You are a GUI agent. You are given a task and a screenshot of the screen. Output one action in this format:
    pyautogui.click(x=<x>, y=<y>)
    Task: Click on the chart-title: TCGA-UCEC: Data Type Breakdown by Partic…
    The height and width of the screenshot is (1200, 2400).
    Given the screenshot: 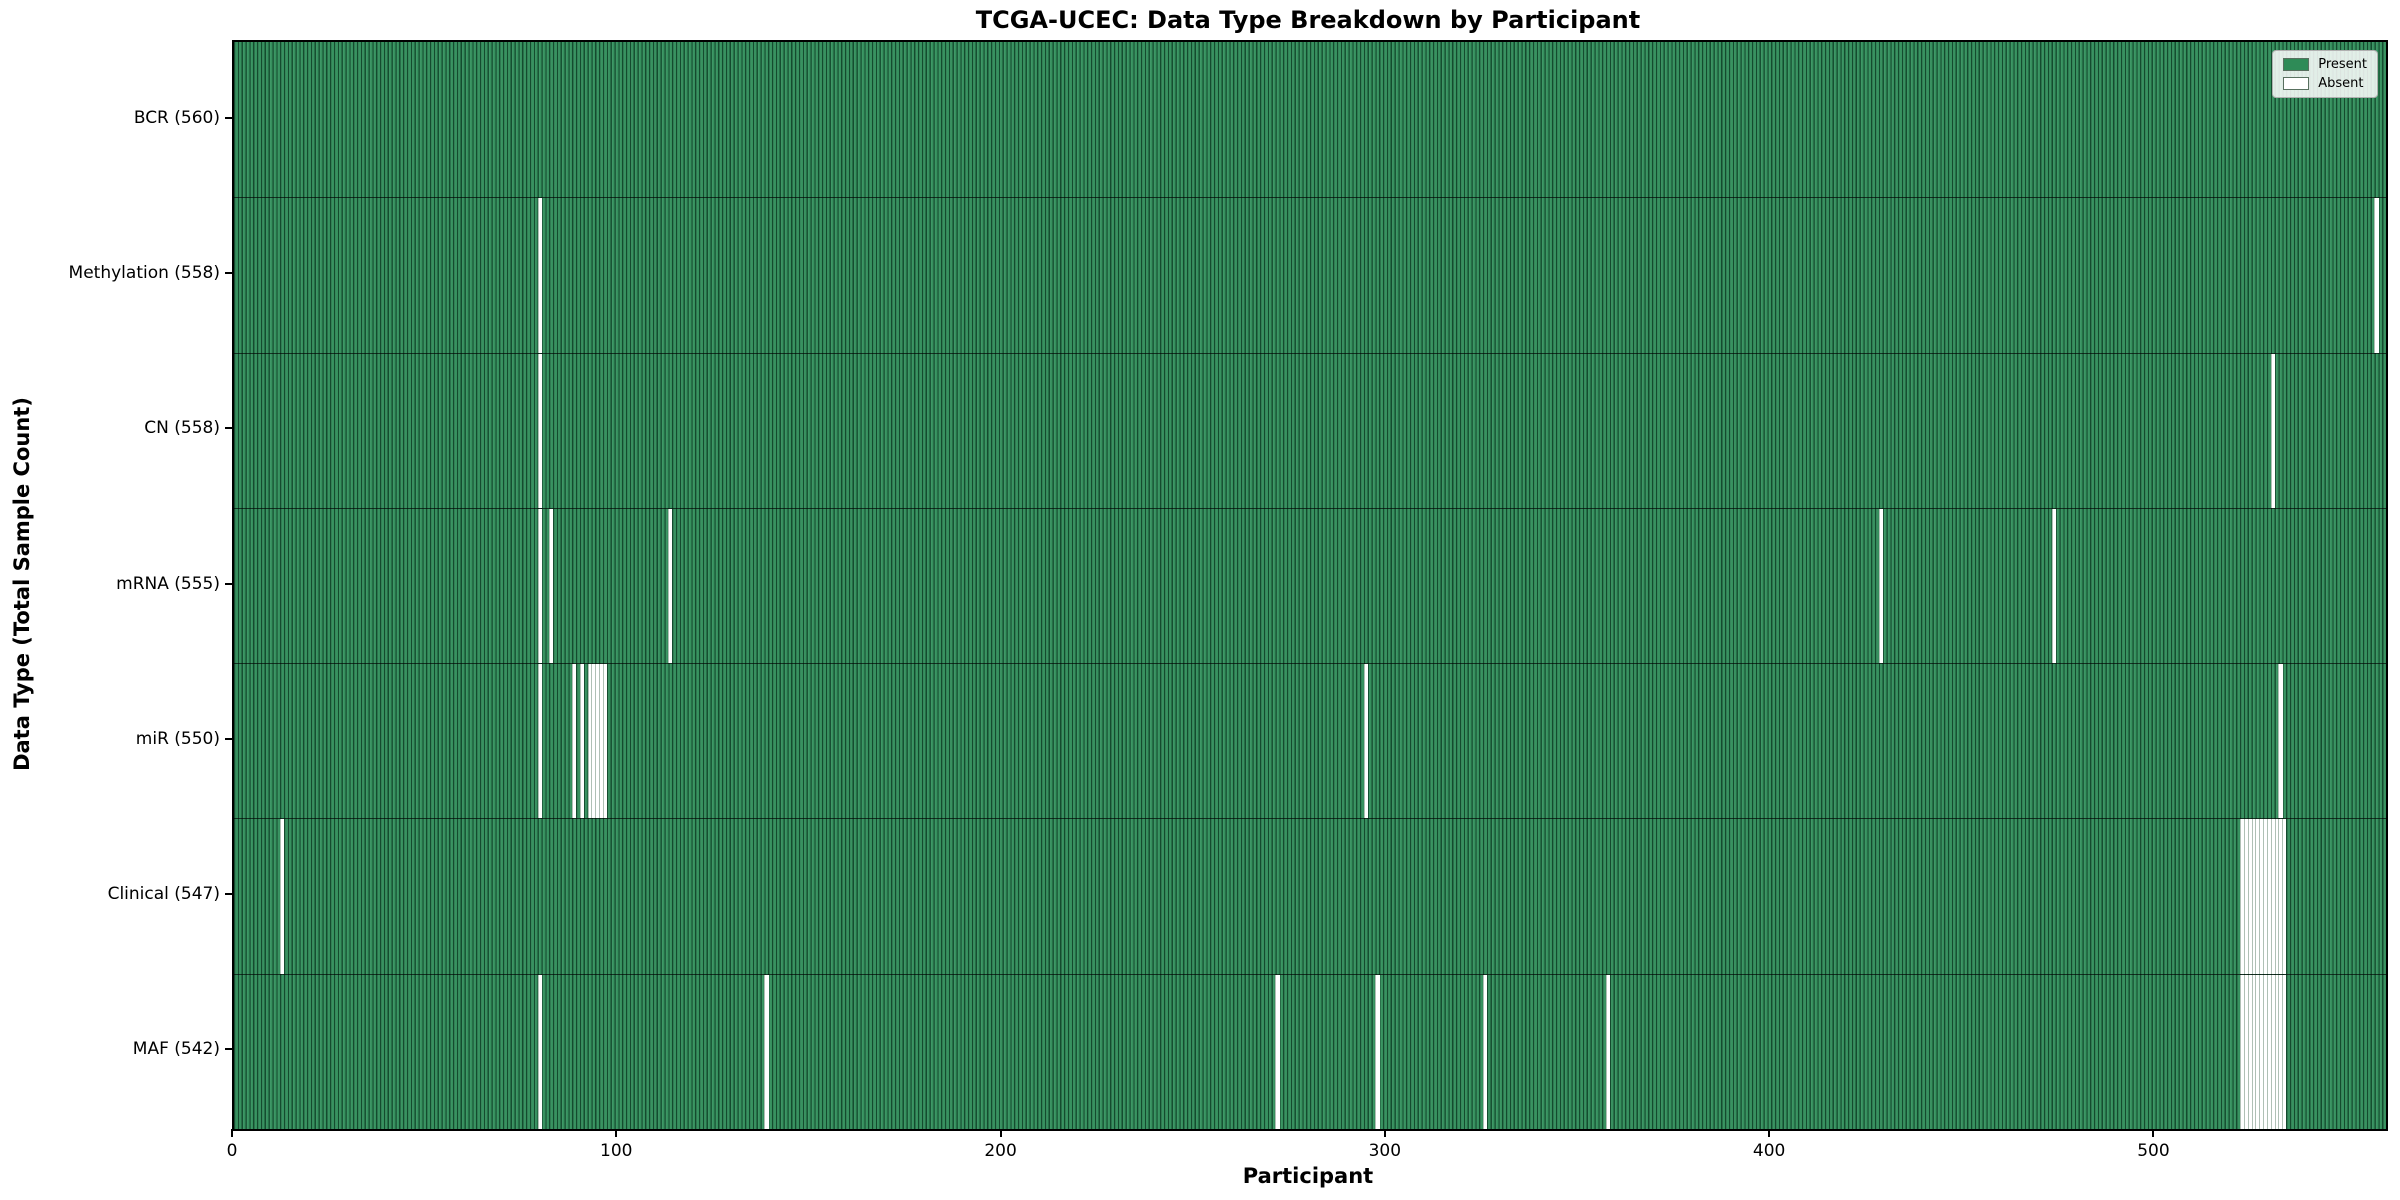 What is the action you would take?
    pyautogui.click(x=1308, y=20)
    